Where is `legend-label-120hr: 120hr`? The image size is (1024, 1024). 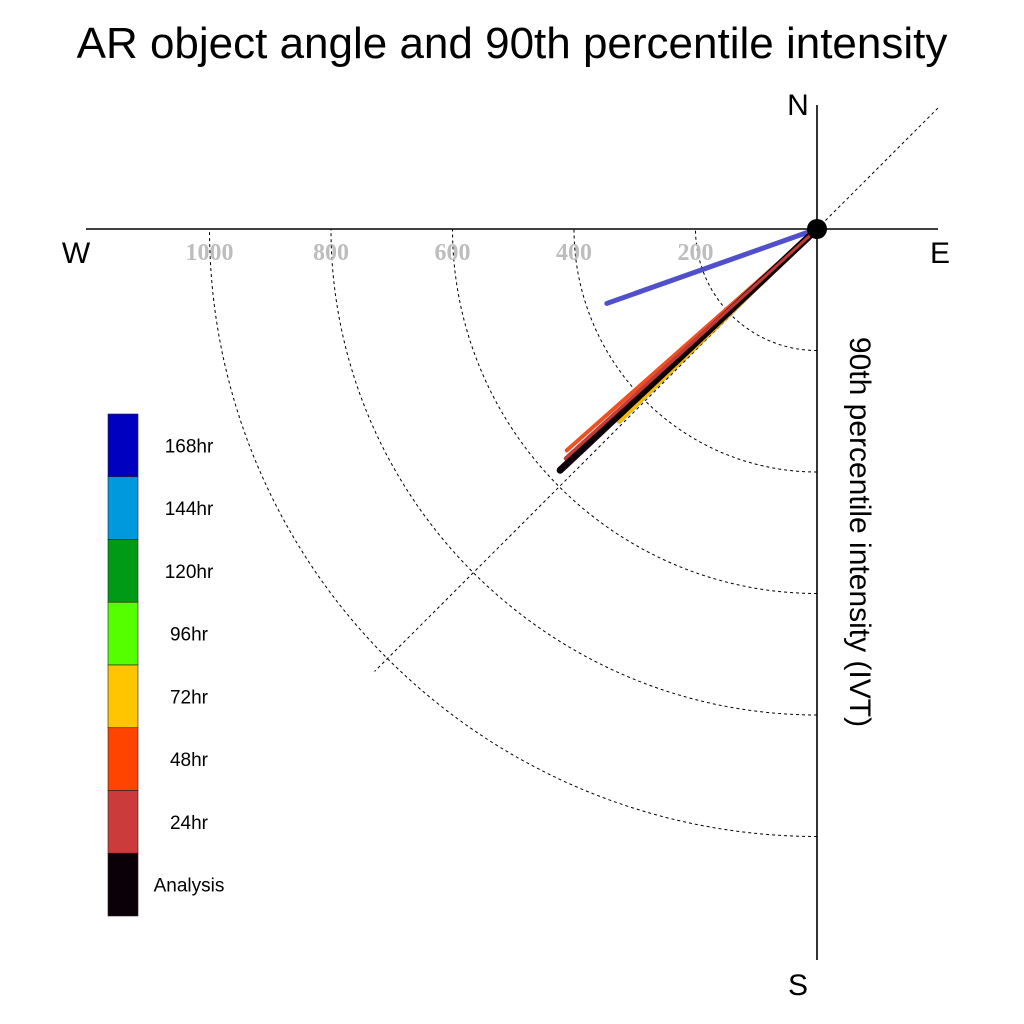
legend-label-120hr: 120hr is located at coordinates (189, 572).